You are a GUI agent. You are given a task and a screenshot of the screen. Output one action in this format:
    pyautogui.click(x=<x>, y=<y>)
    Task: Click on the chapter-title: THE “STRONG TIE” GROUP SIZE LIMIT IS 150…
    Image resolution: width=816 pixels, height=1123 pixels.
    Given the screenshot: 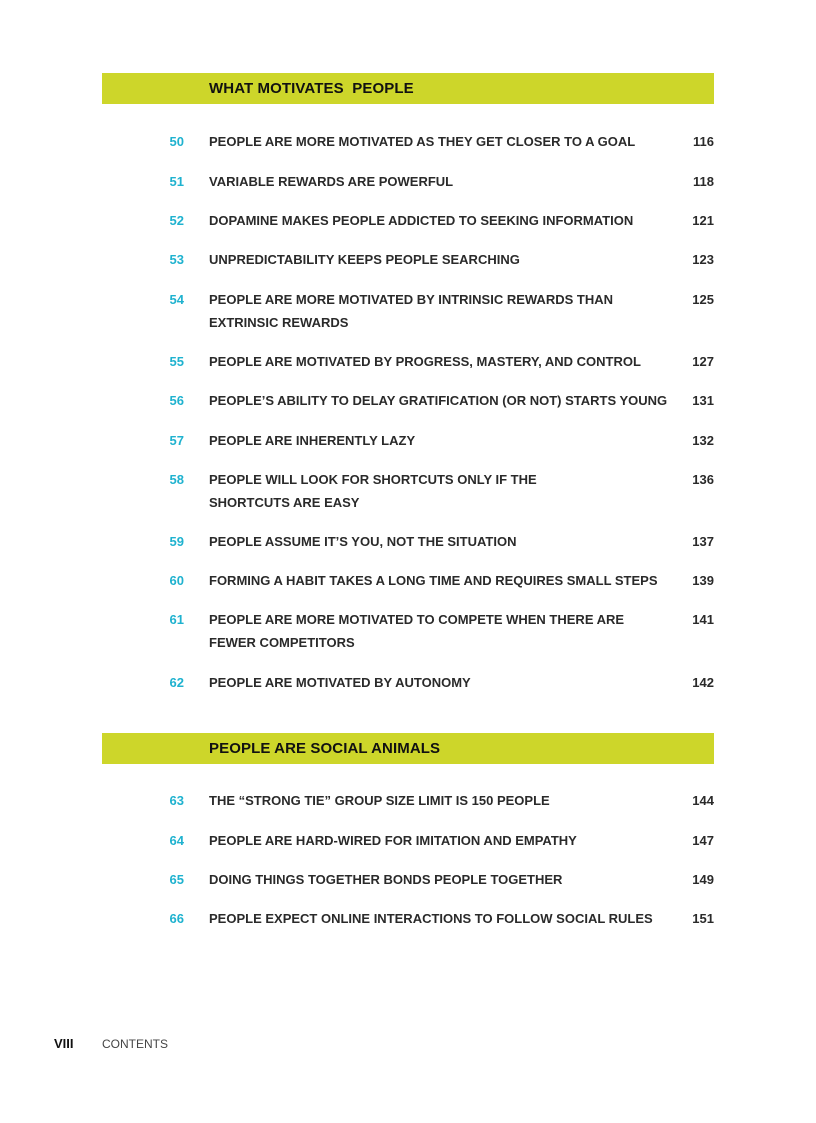 What is the action you would take?
    pyautogui.click(x=444, y=800)
    